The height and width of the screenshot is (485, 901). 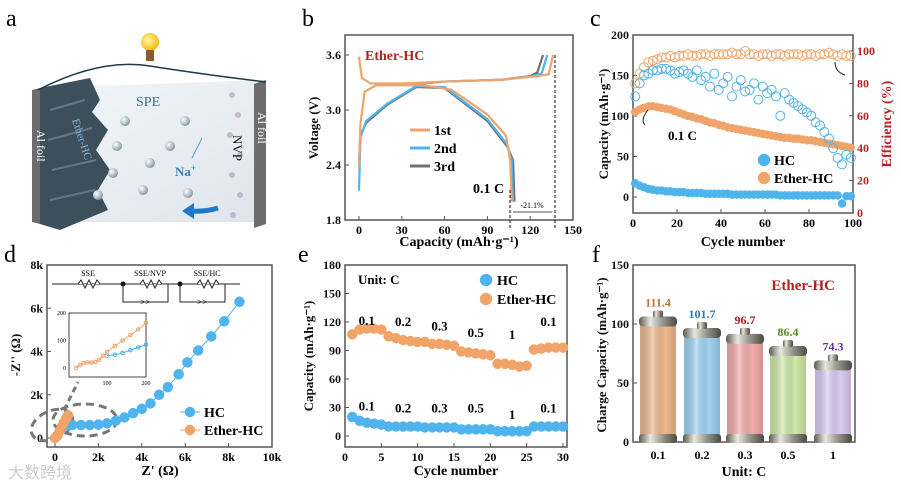 I want to click on panel-label-c: c, so click(x=595, y=19).